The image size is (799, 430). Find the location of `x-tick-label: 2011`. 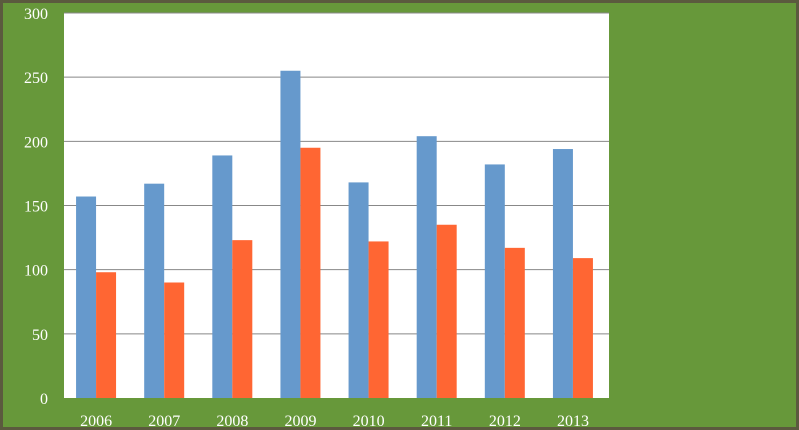

x-tick-label: 2011 is located at coordinates (436, 421).